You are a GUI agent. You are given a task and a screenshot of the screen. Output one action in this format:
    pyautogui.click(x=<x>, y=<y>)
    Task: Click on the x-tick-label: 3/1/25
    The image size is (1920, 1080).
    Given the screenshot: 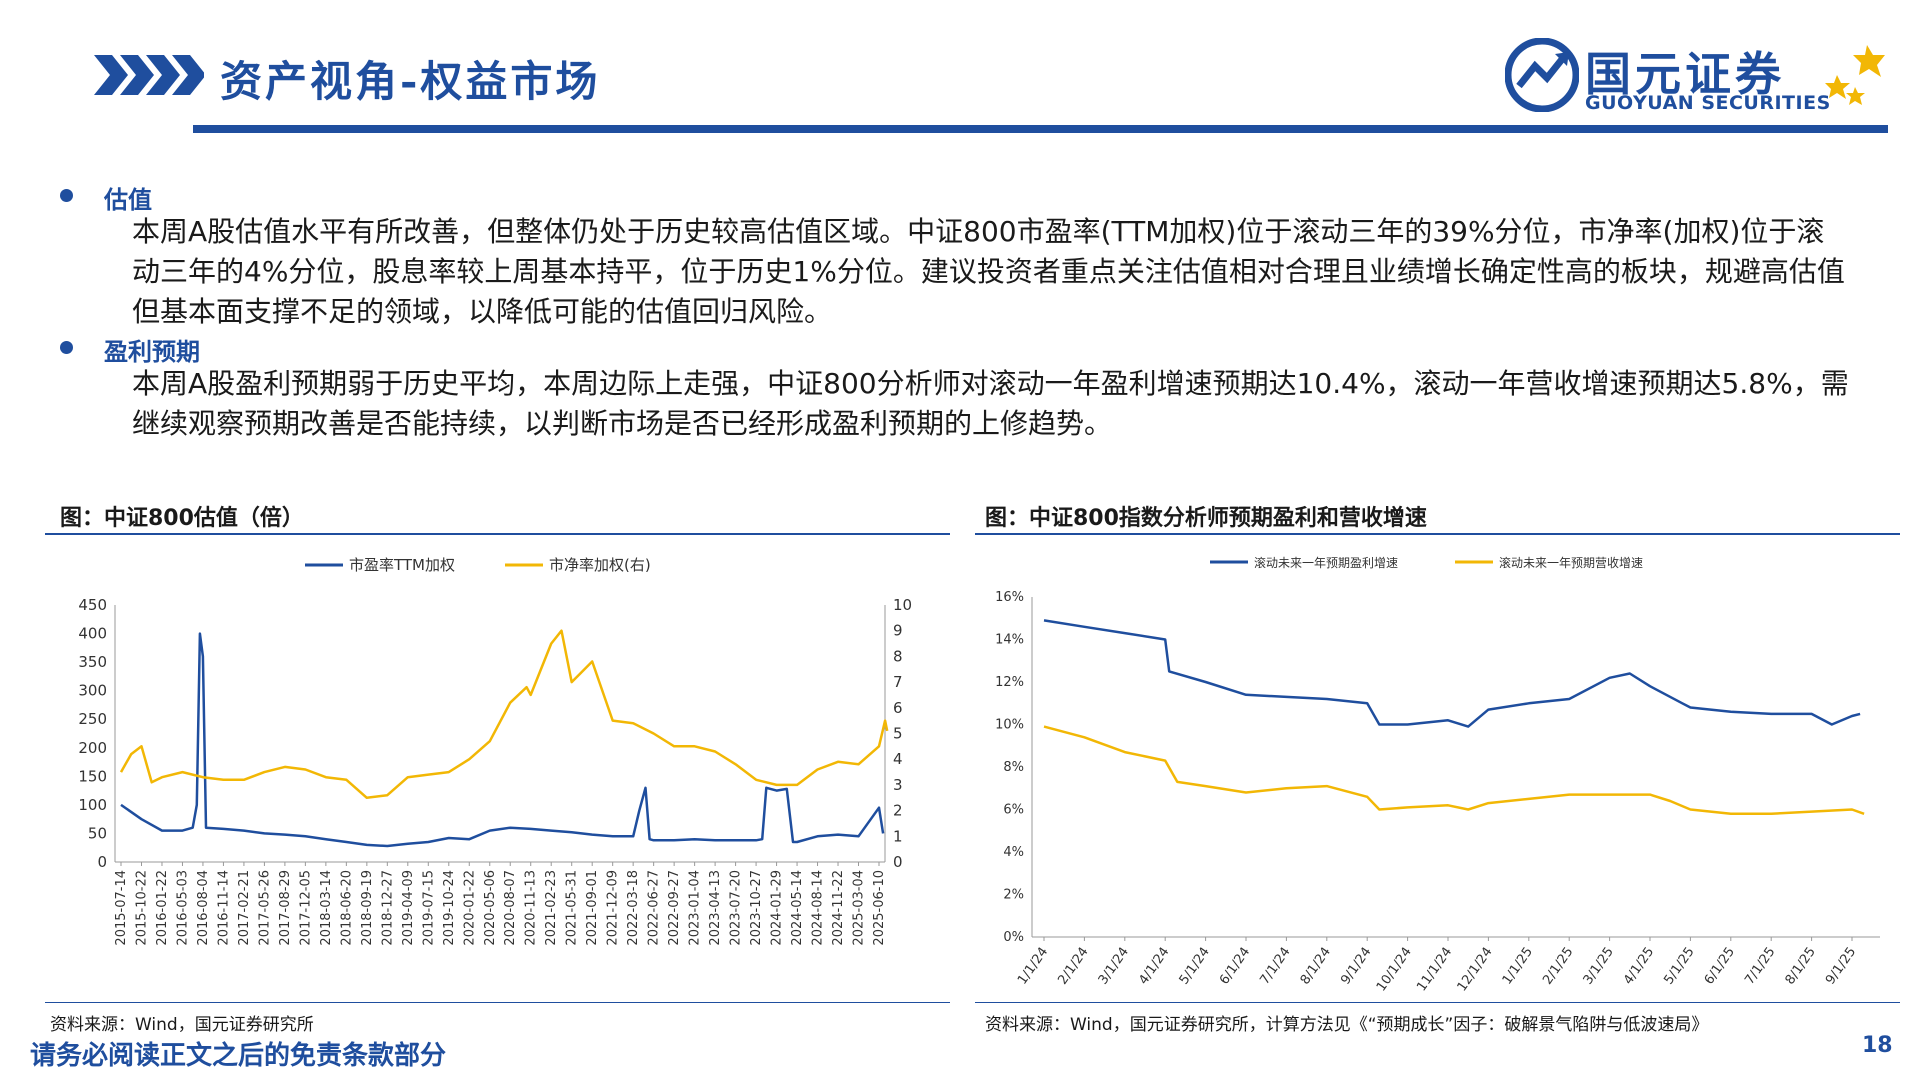 What is the action you would take?
    pyautogui.click(x=1599, y=966)
    